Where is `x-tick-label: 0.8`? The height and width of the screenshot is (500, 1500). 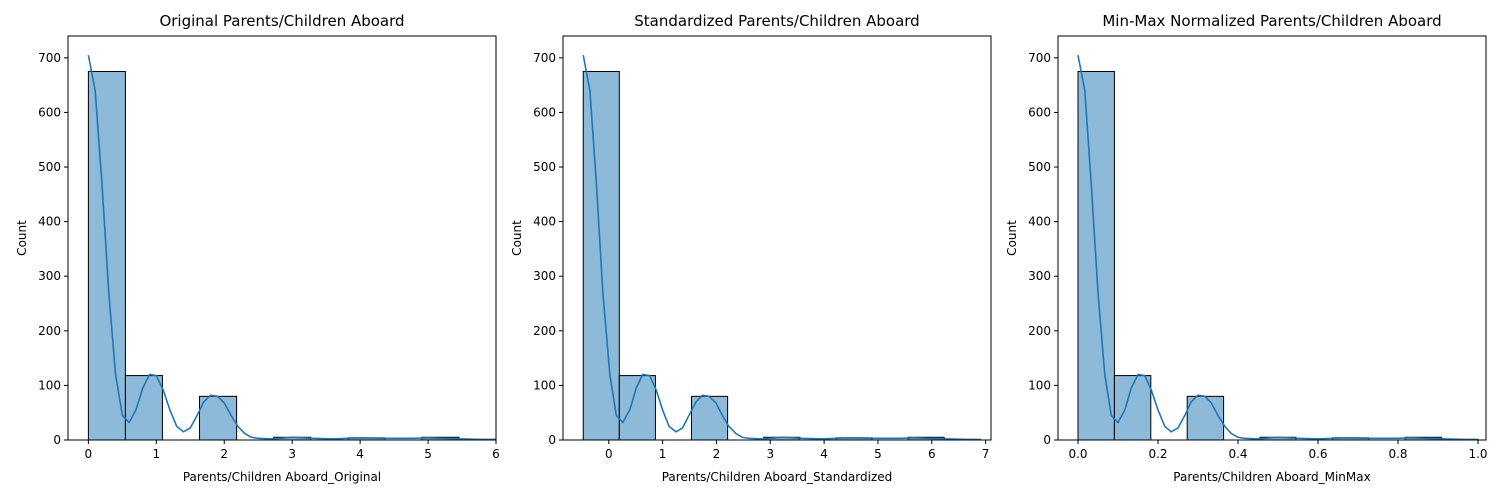
x-tick-label: 0.8 is located at coordinates (1397, 454).